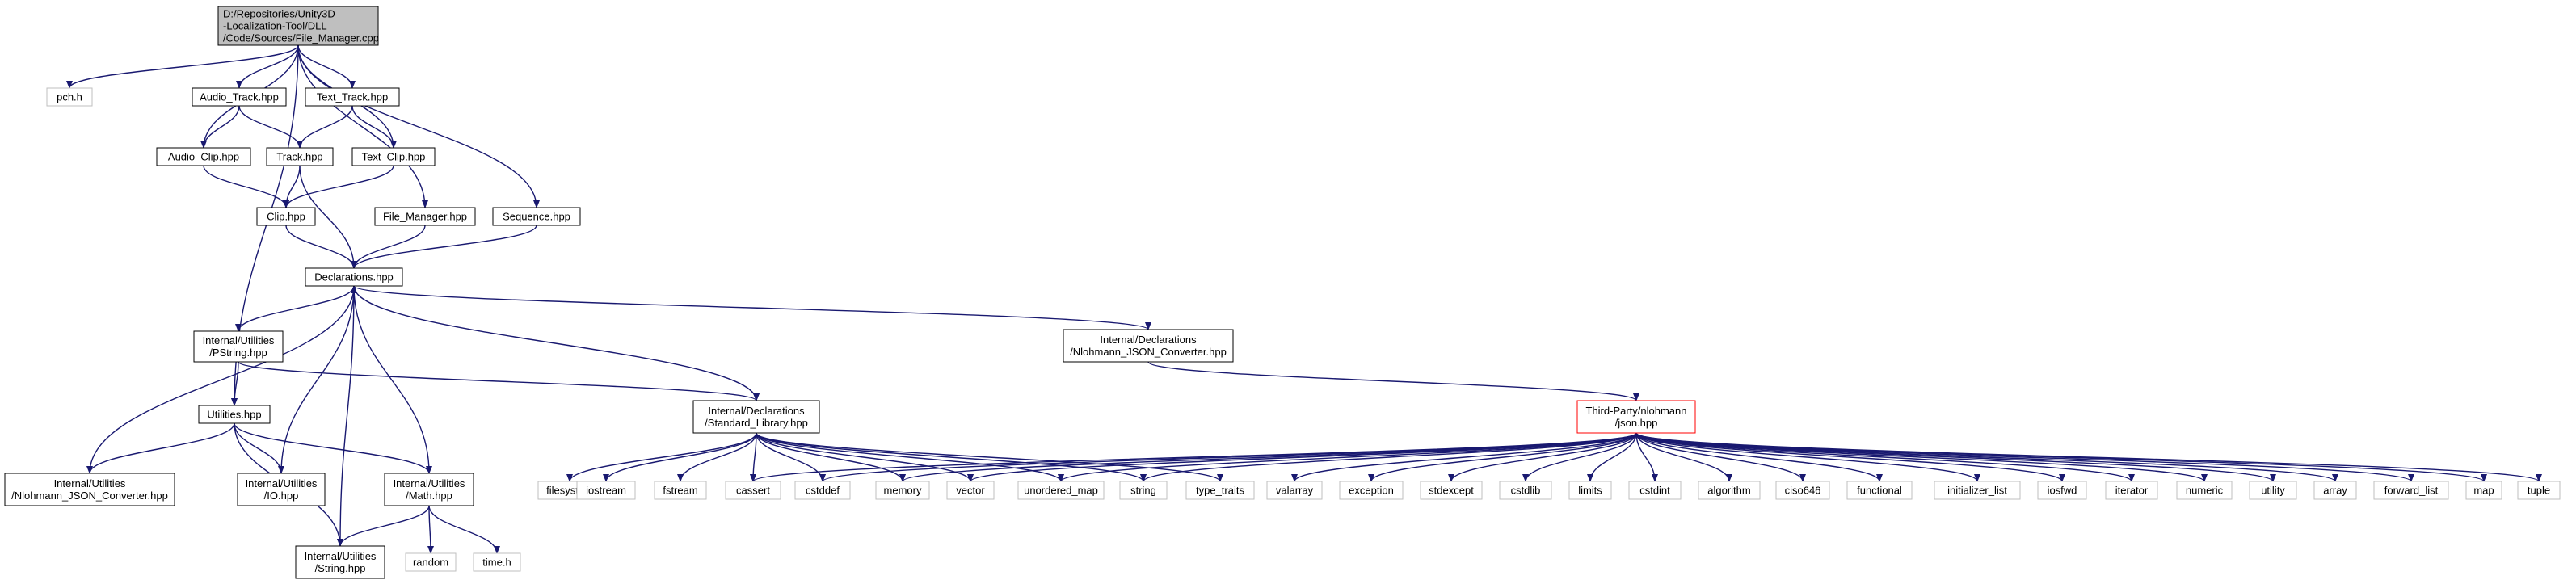 Image resolution: width=2576 pixels, height=584 pixels. I want to click on node-pch: pch.h, so click(69, 97).